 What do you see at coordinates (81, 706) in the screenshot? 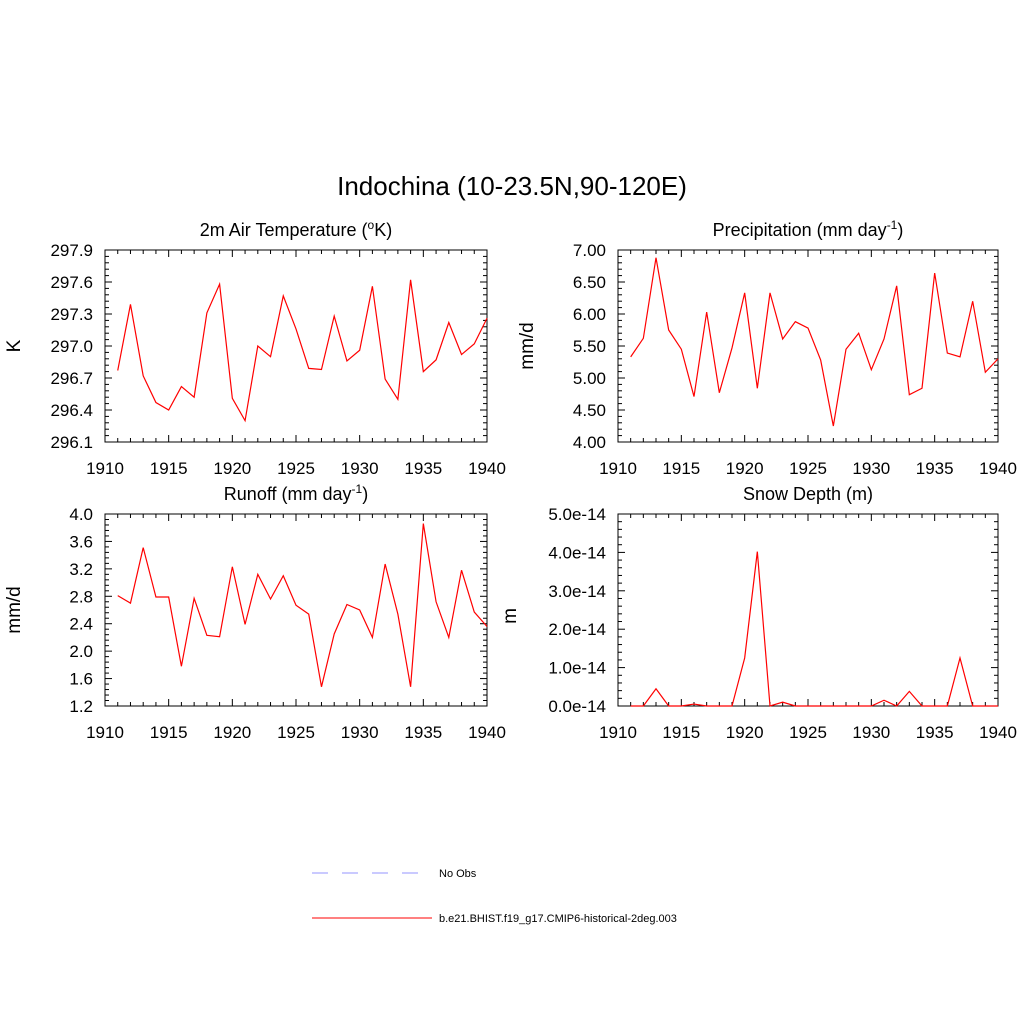
I see `y-tick-label: 1.2` at bounding box center [81, 706].